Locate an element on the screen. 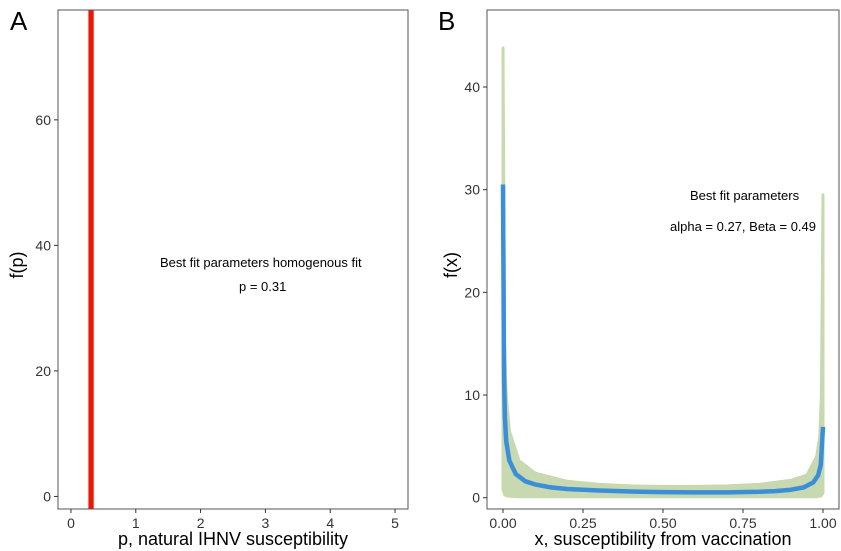  panel-b-x-axis-title: x, susceptibility from vaccination is located at coordinates (662, 539).